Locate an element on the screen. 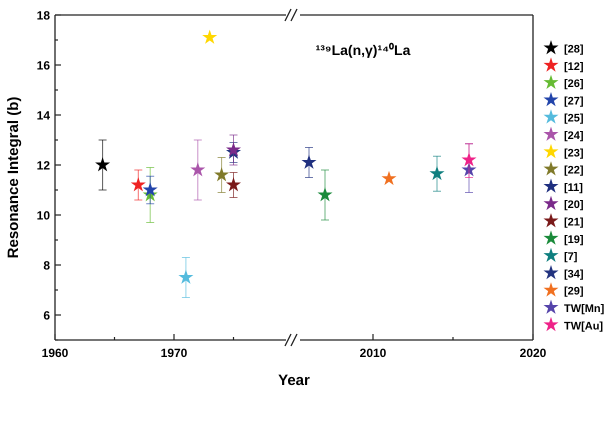 This screenshot has width=612, height=421. x-tick-label: 2010 is located at coordinates (373, 353).